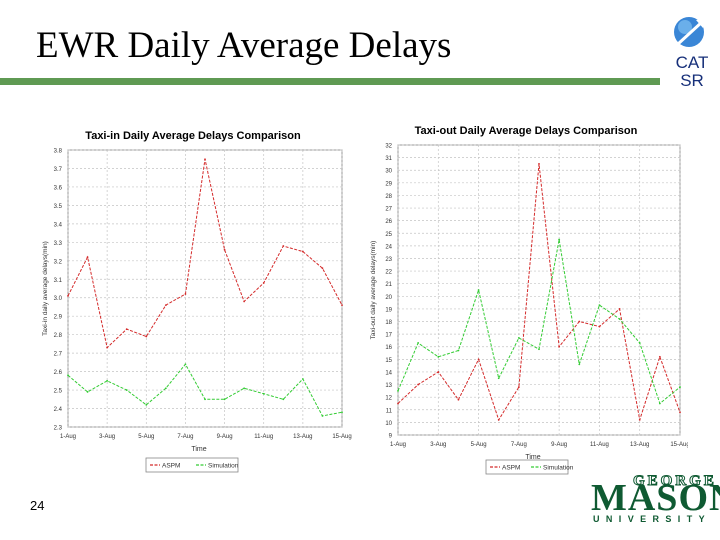  What do you see at coordinates (391, 437) in the screenshot?
I see `y-tick-label: 9` at bounding box center [391, 437].